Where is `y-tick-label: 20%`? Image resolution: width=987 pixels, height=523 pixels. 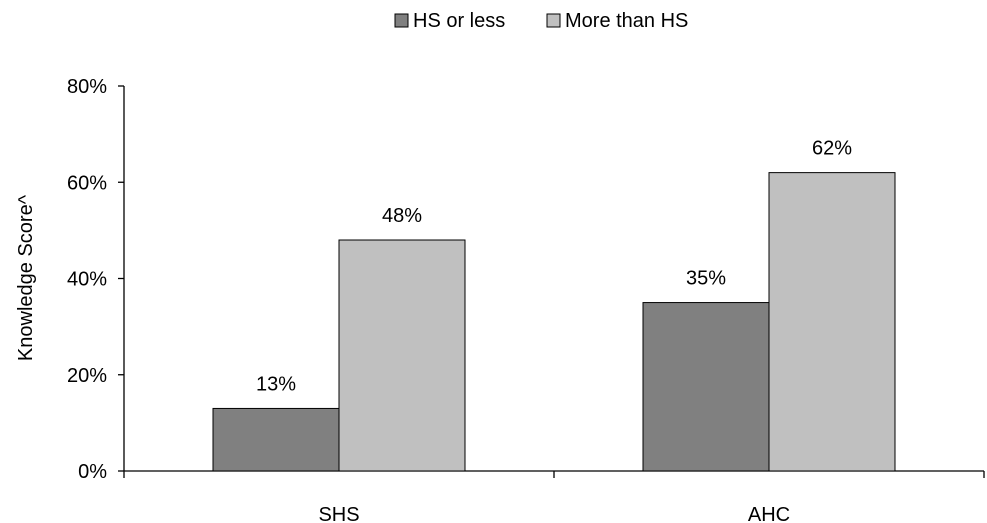
y-tick-label: 20% is located at coordinates (87, 376).